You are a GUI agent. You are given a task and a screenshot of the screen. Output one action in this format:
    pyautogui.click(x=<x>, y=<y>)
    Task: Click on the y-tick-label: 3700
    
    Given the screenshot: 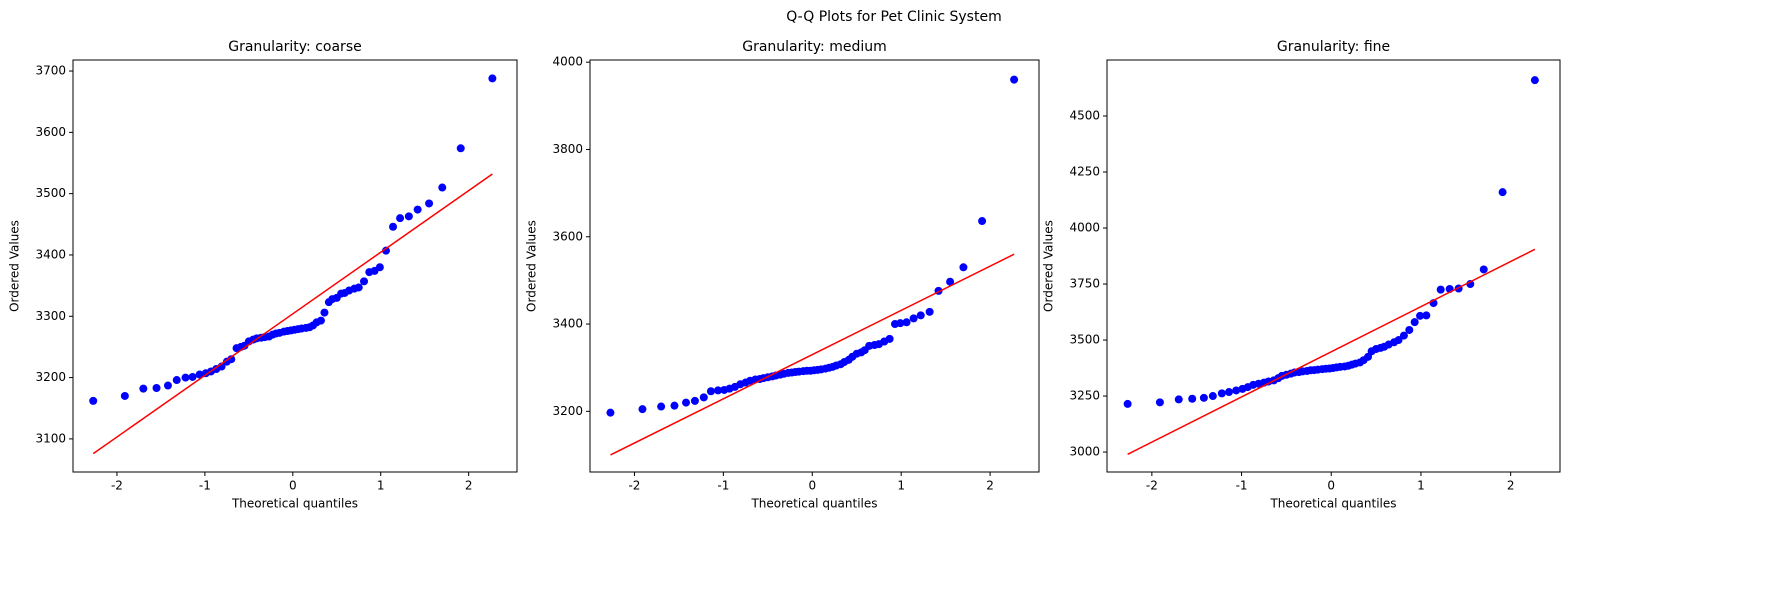 What is the action you would take?
    pyautogui.click(x=50, y=71)
    